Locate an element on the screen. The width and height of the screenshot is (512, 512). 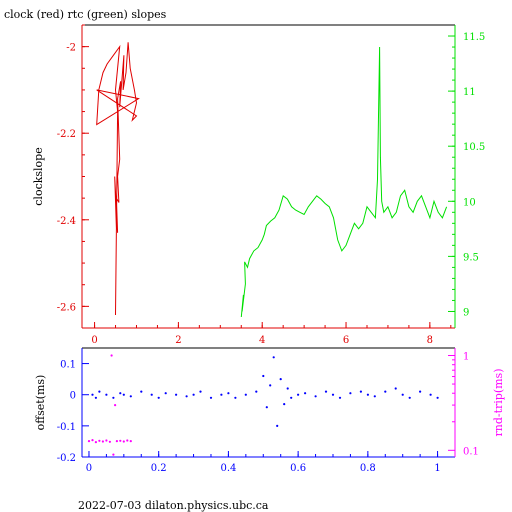
series-line-clock is located at coordinates (118, 179).